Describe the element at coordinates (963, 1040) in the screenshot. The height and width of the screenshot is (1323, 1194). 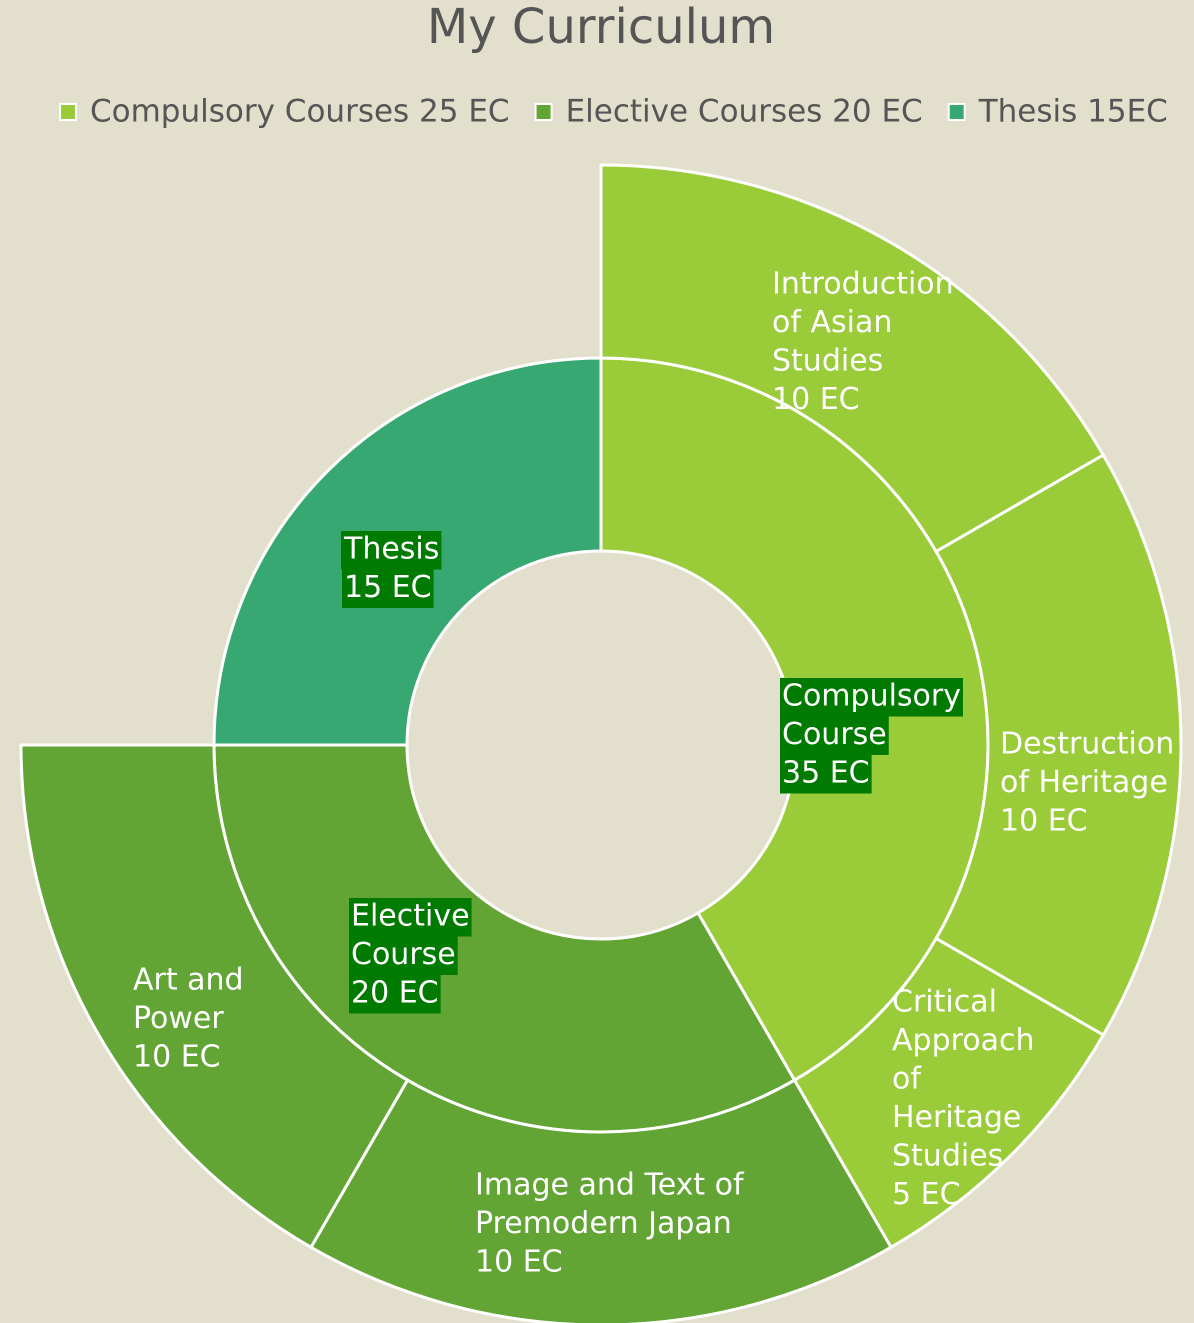
I see `segment-label: Approach` at that location.